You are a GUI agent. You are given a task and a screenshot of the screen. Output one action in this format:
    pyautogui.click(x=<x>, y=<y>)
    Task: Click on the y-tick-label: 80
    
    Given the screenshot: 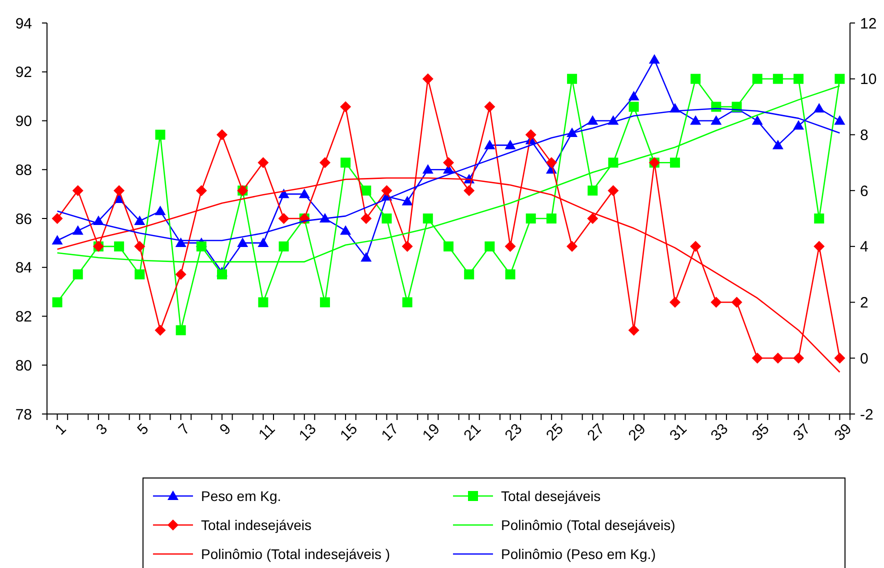 What is the action you would take?
    pyautogui.click(x=23, y=365)
    